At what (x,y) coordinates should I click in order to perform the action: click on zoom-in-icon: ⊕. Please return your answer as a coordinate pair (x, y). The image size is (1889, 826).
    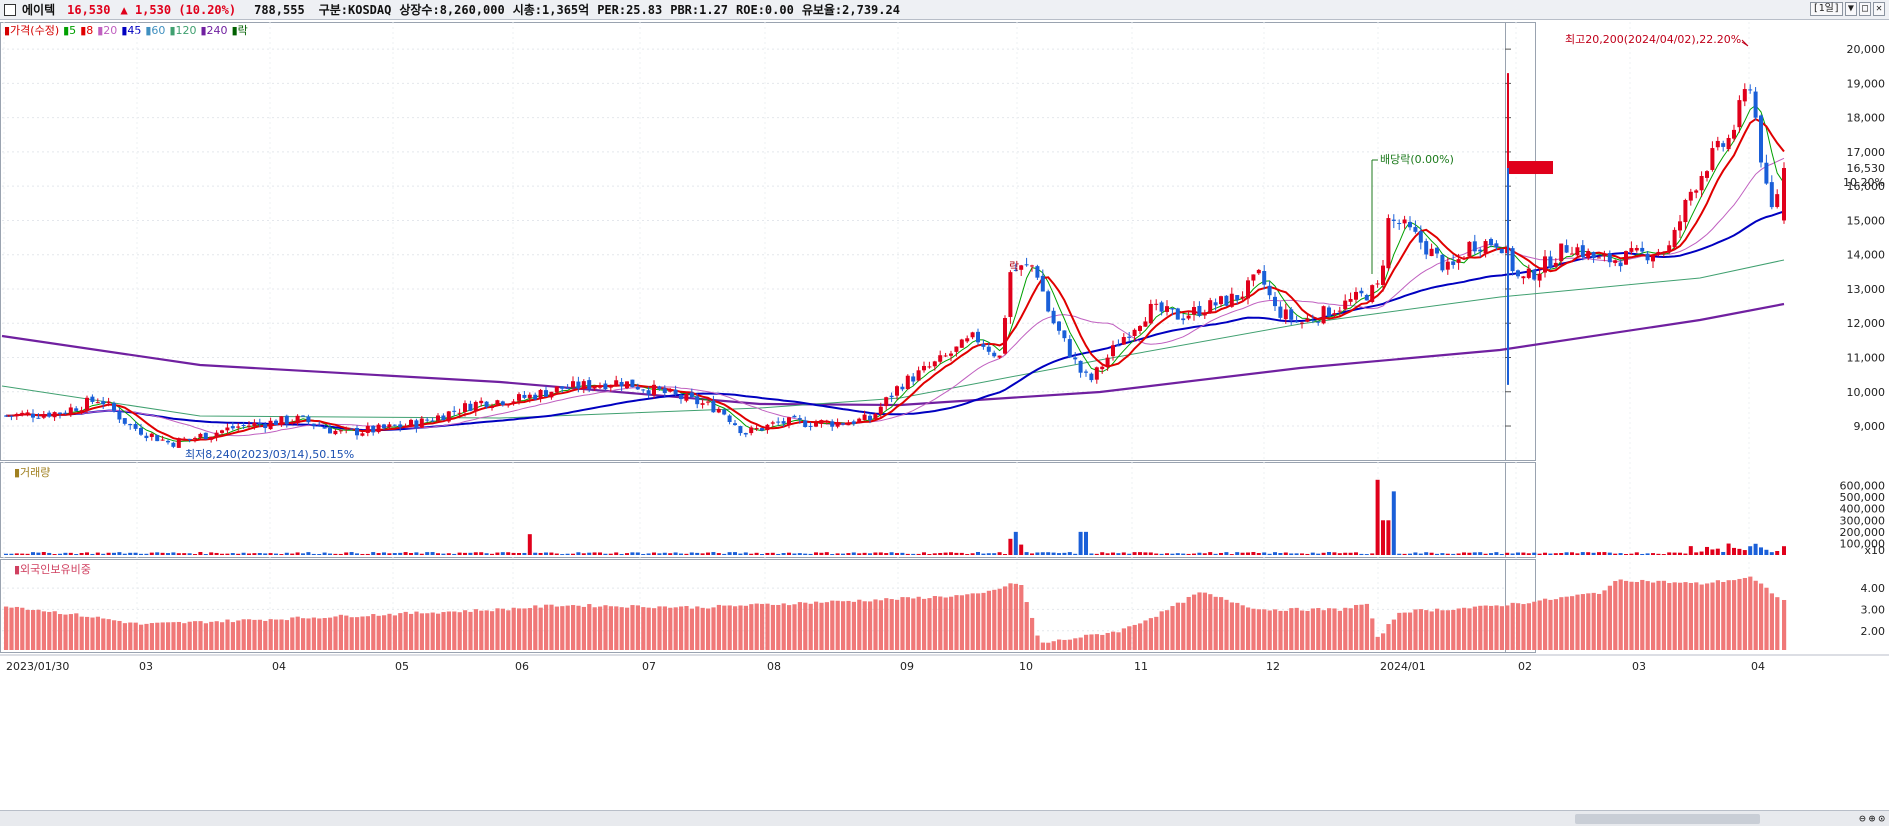
    Looking at the image, I should click on (1872, 818).